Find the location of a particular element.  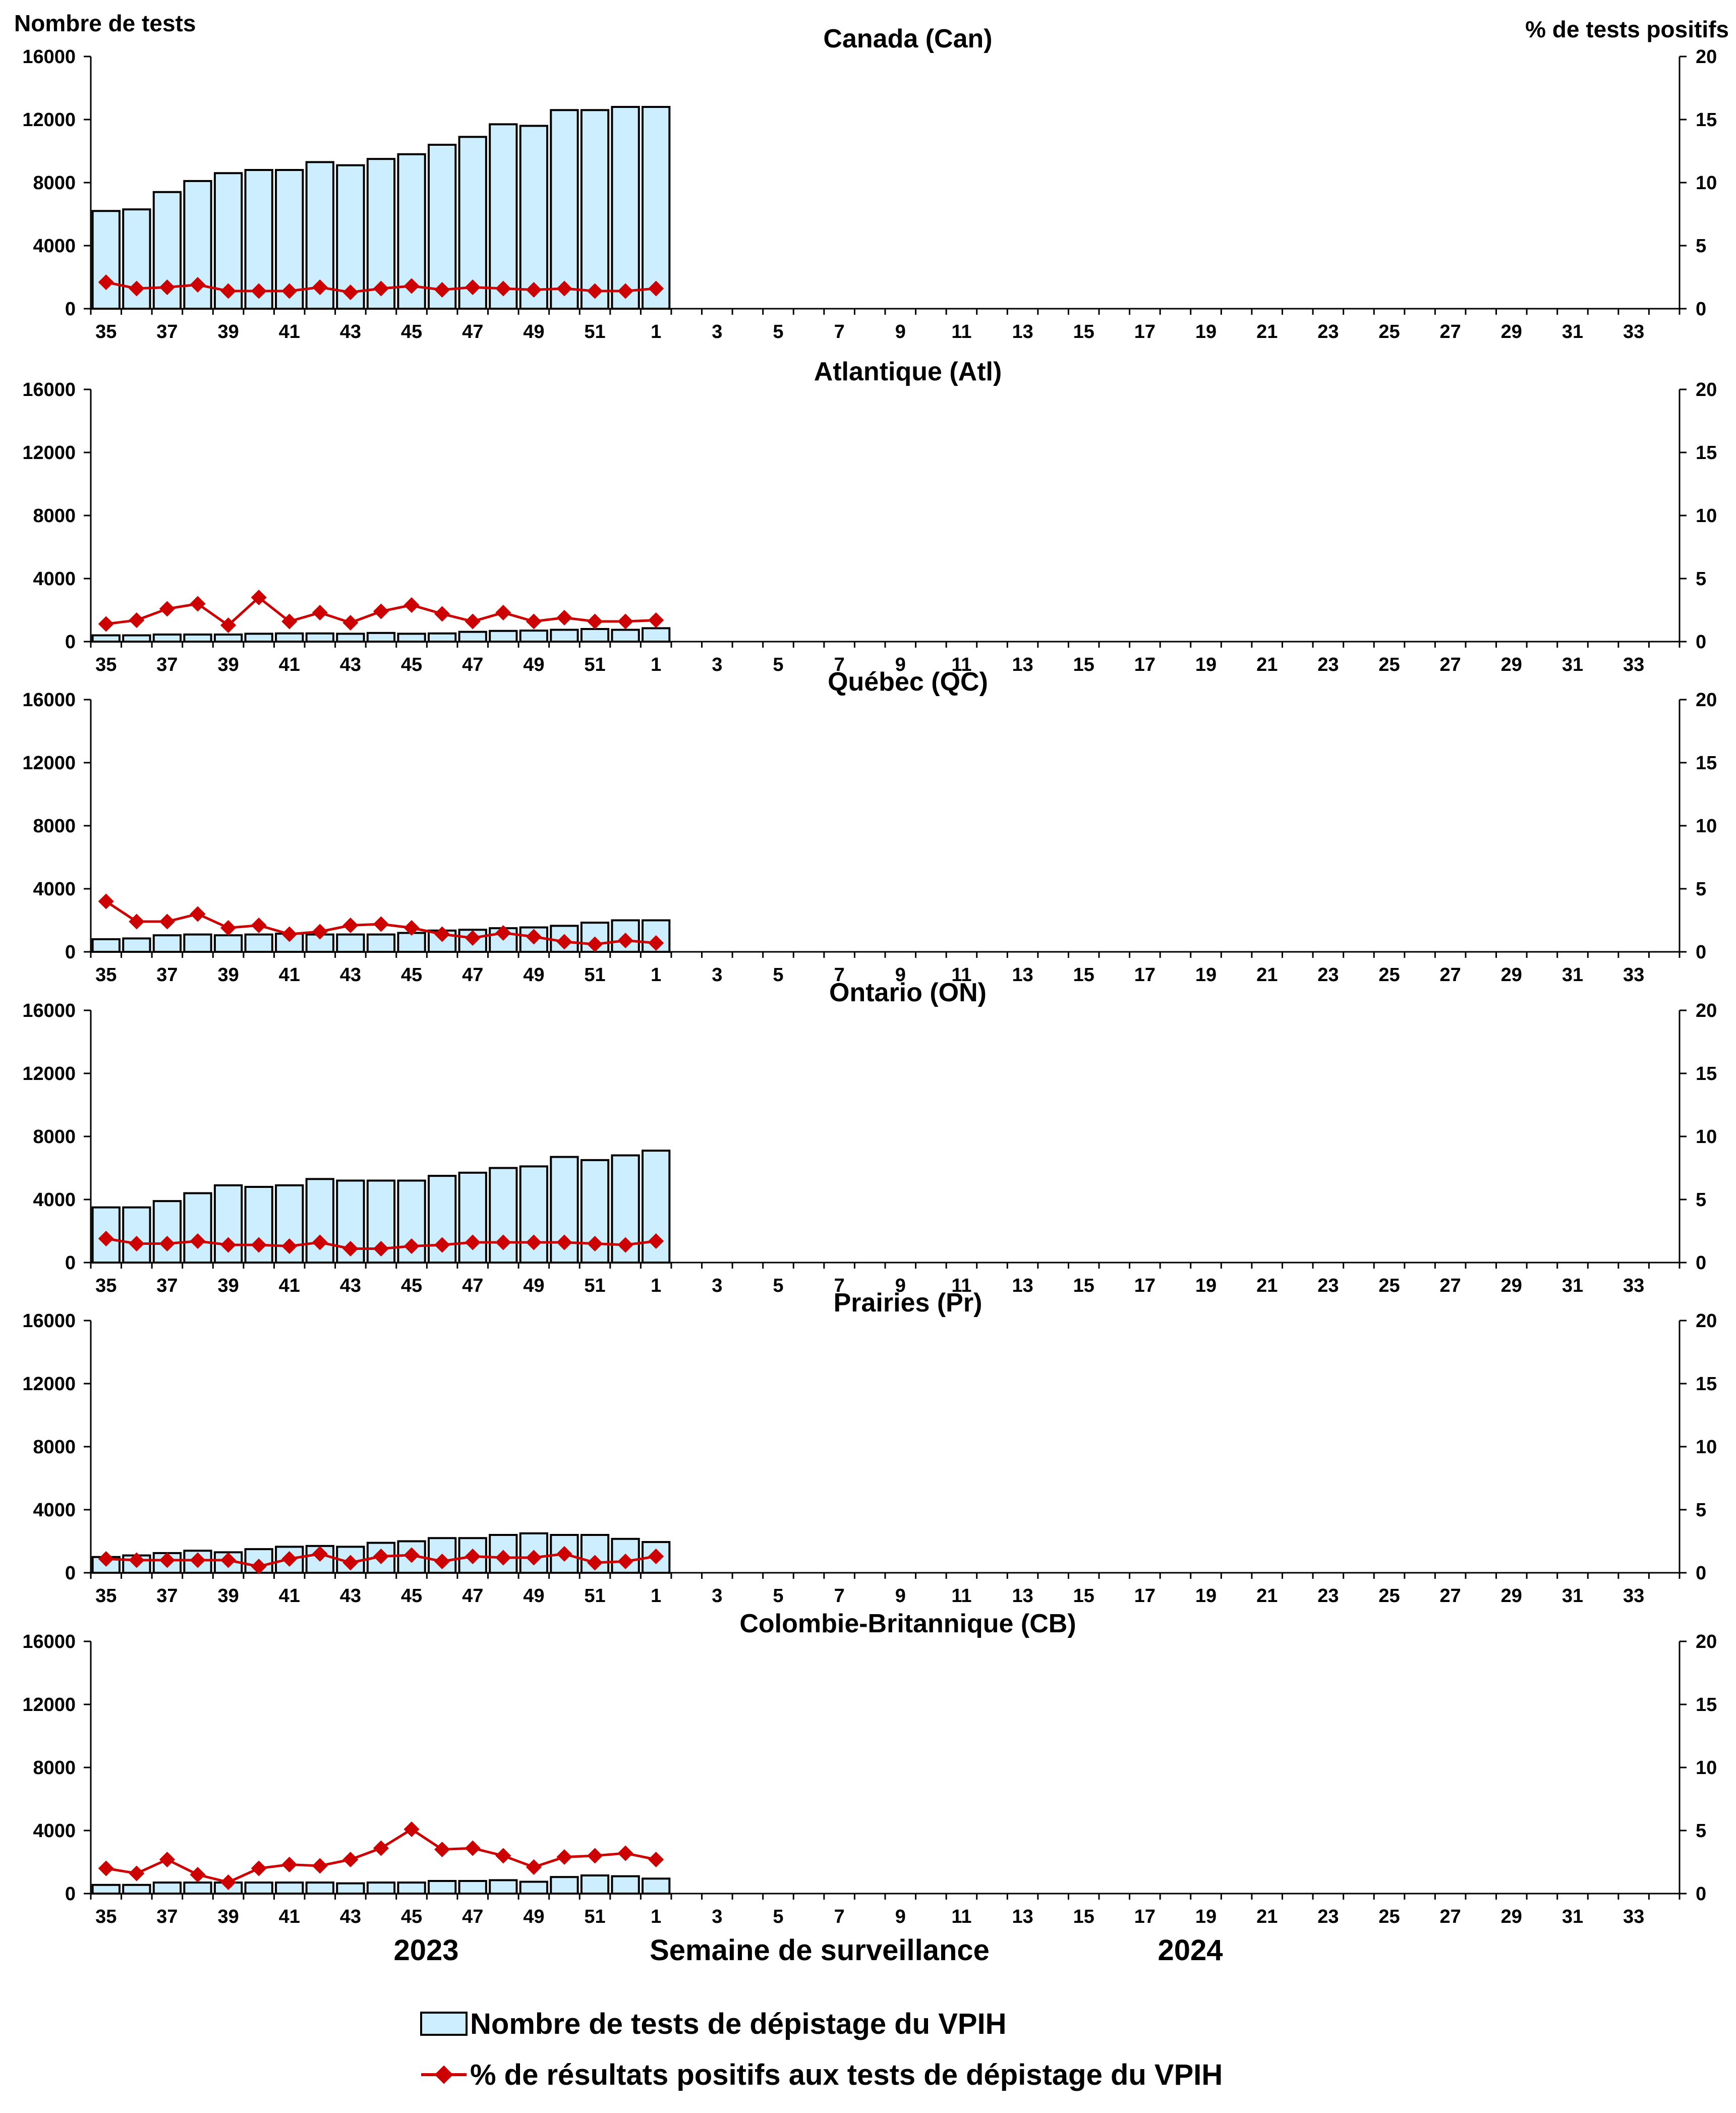

x-tick-label: 7 is located at coordinates (840, 1596).